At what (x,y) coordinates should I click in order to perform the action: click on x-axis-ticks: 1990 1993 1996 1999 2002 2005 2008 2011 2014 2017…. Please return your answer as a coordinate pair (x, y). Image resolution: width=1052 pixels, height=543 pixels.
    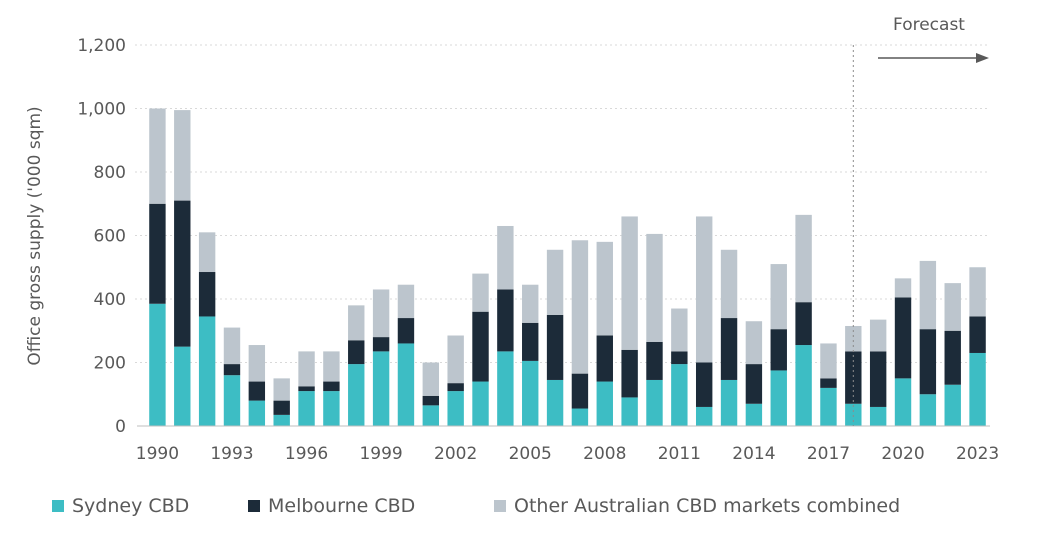
    Looking at the image, I should click on (567, 454).